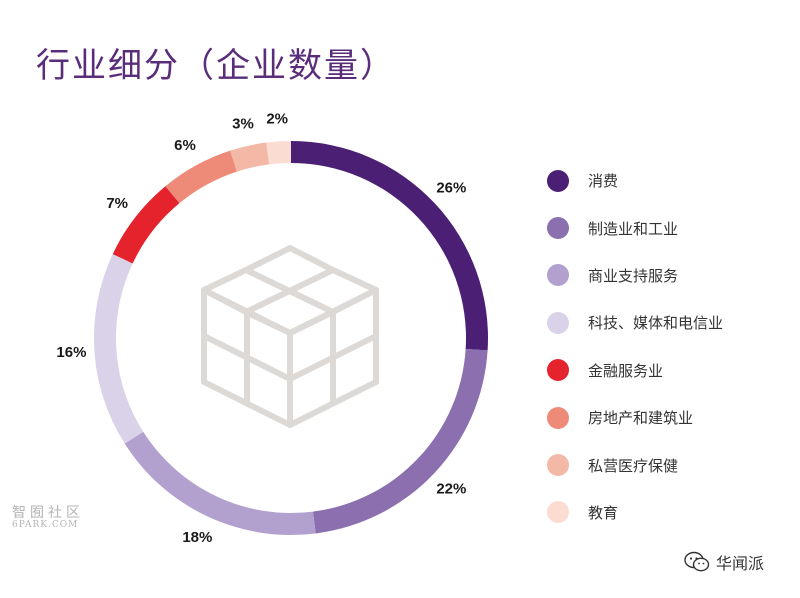 This screenshot has height=598, width=800. Describe the element at coordinates (71, 352) in the screenshot. I see `percent-label-3: 16%` at that location.